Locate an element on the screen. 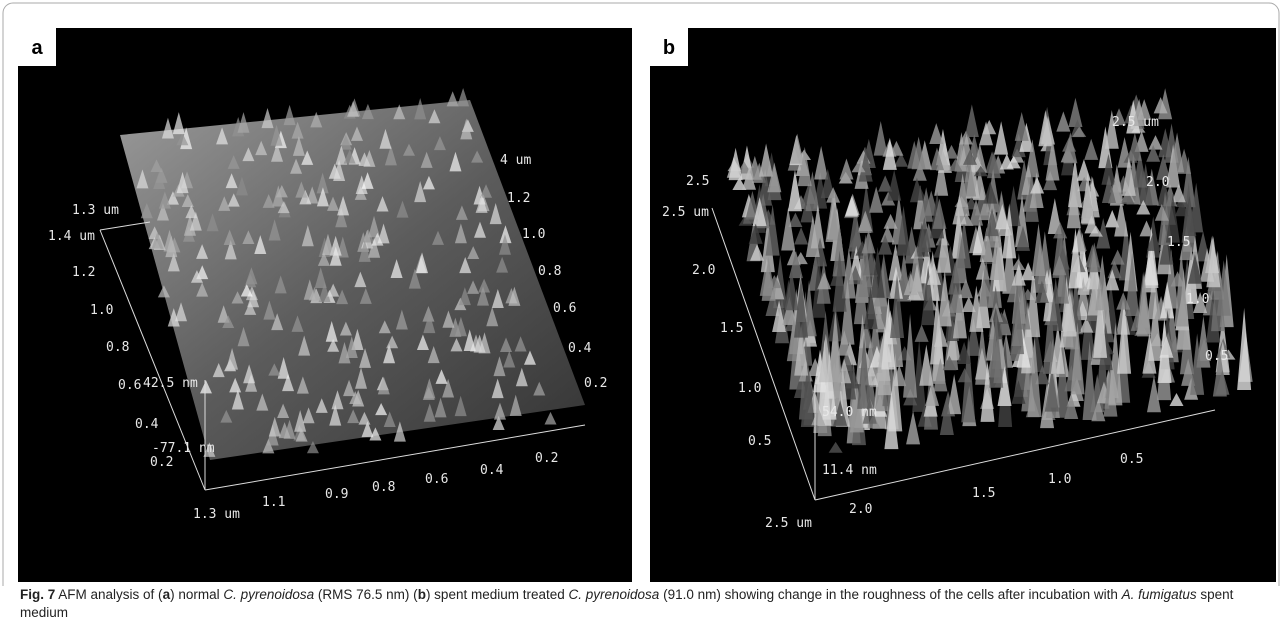  caption-text: AFM analysis of ( is located at coordinates (109, 594).